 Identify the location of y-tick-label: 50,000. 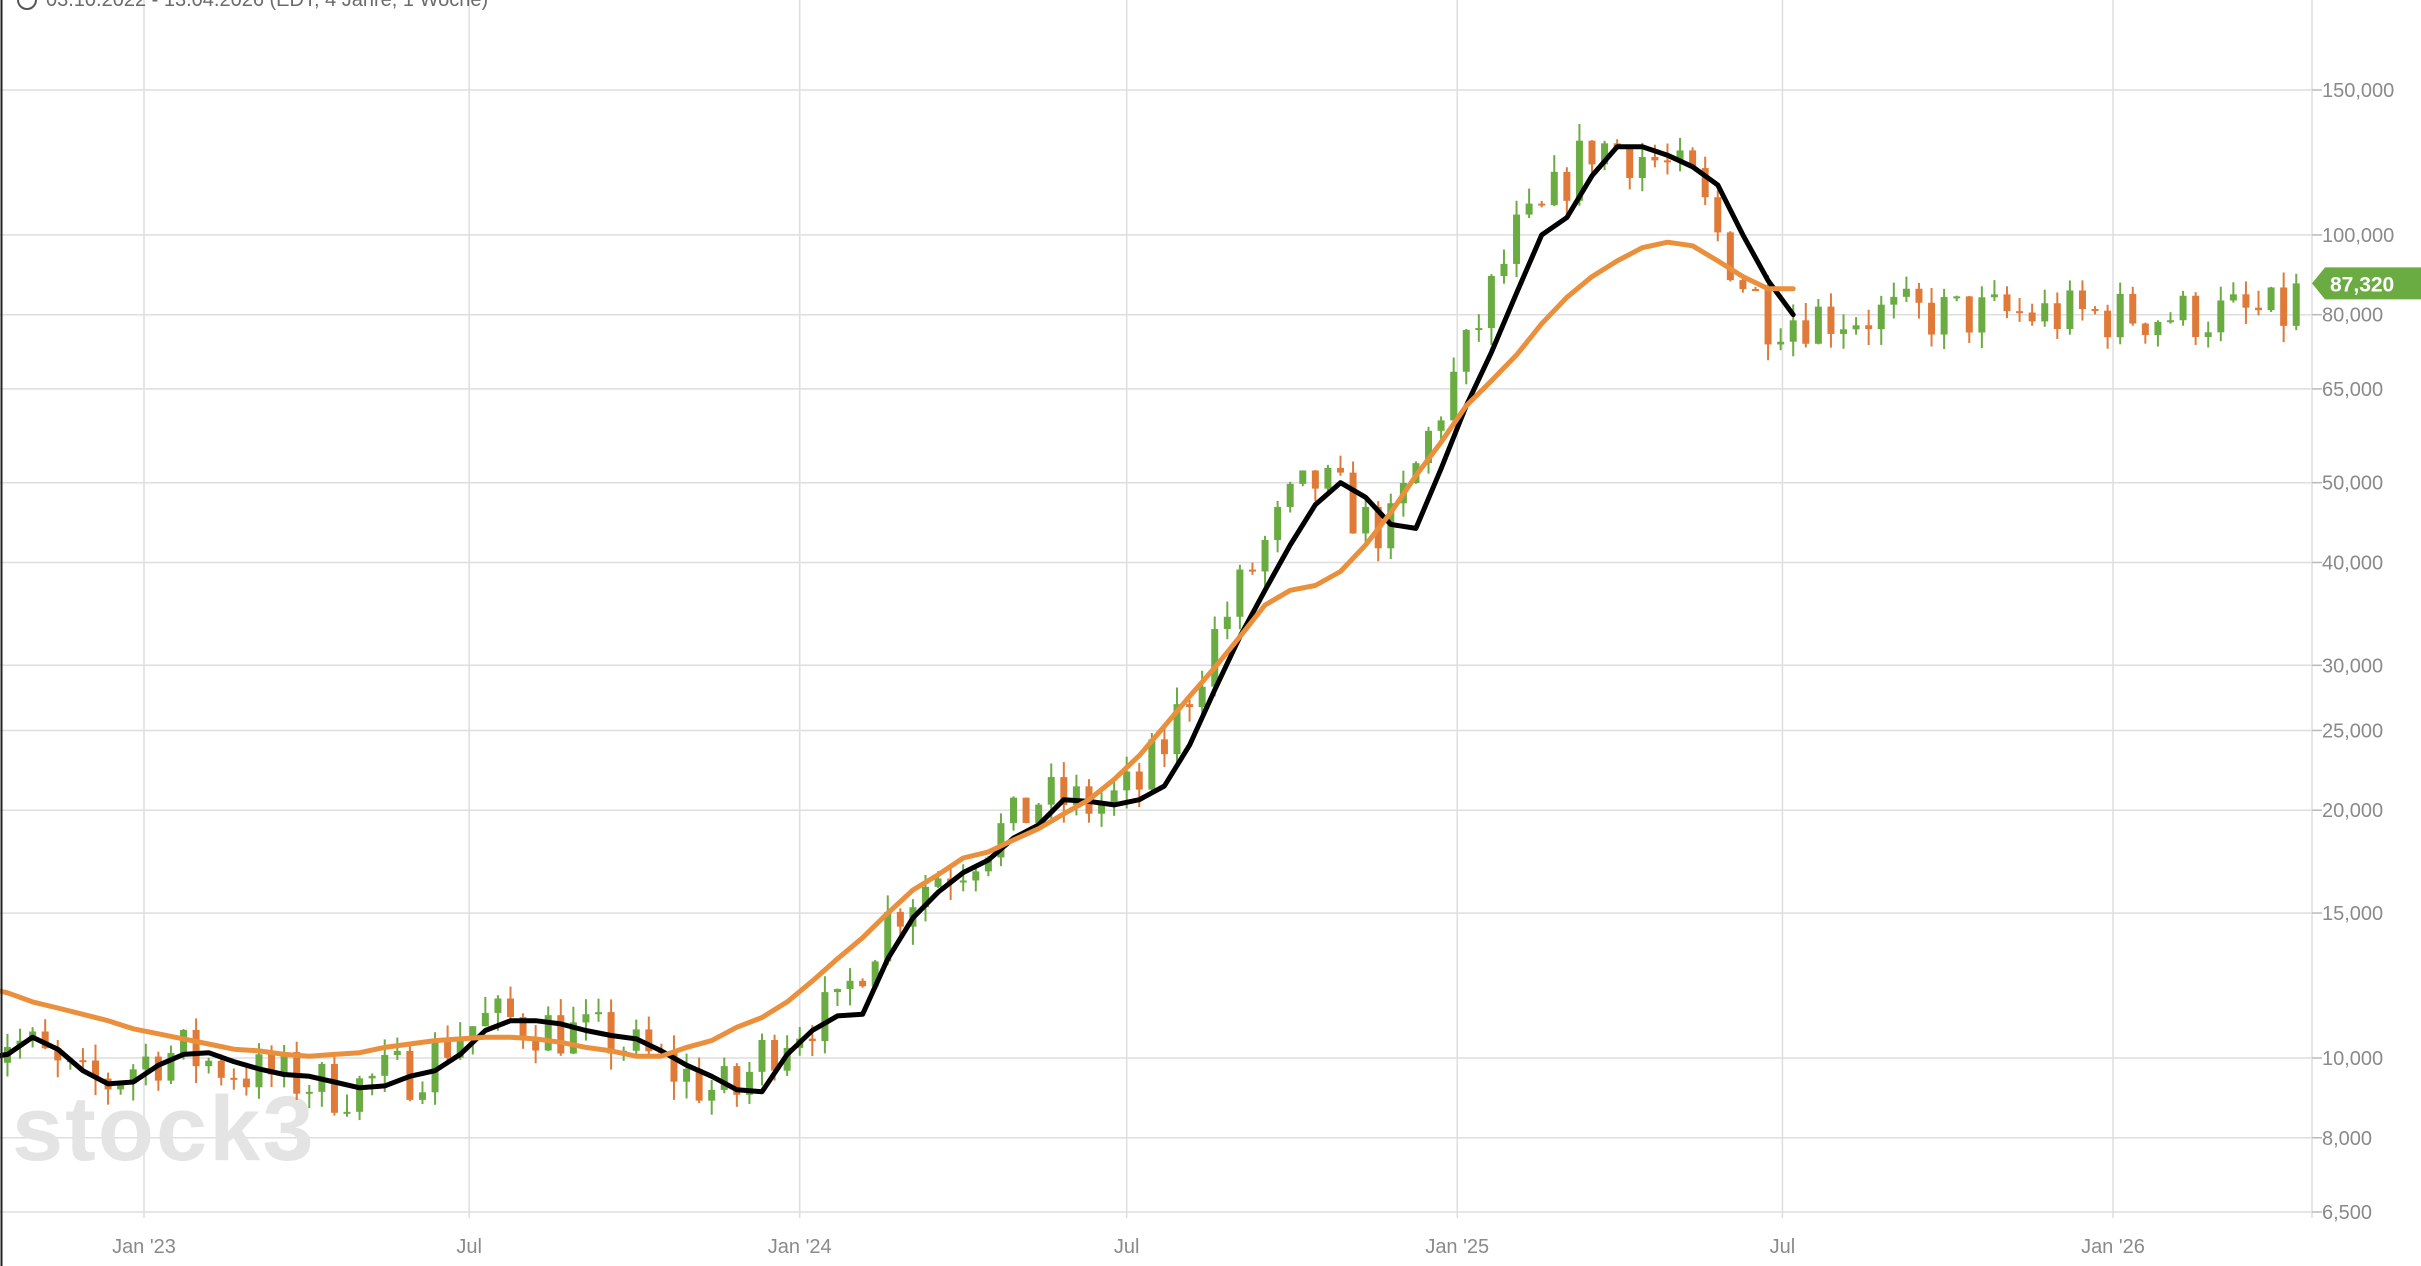
(2352, 484).